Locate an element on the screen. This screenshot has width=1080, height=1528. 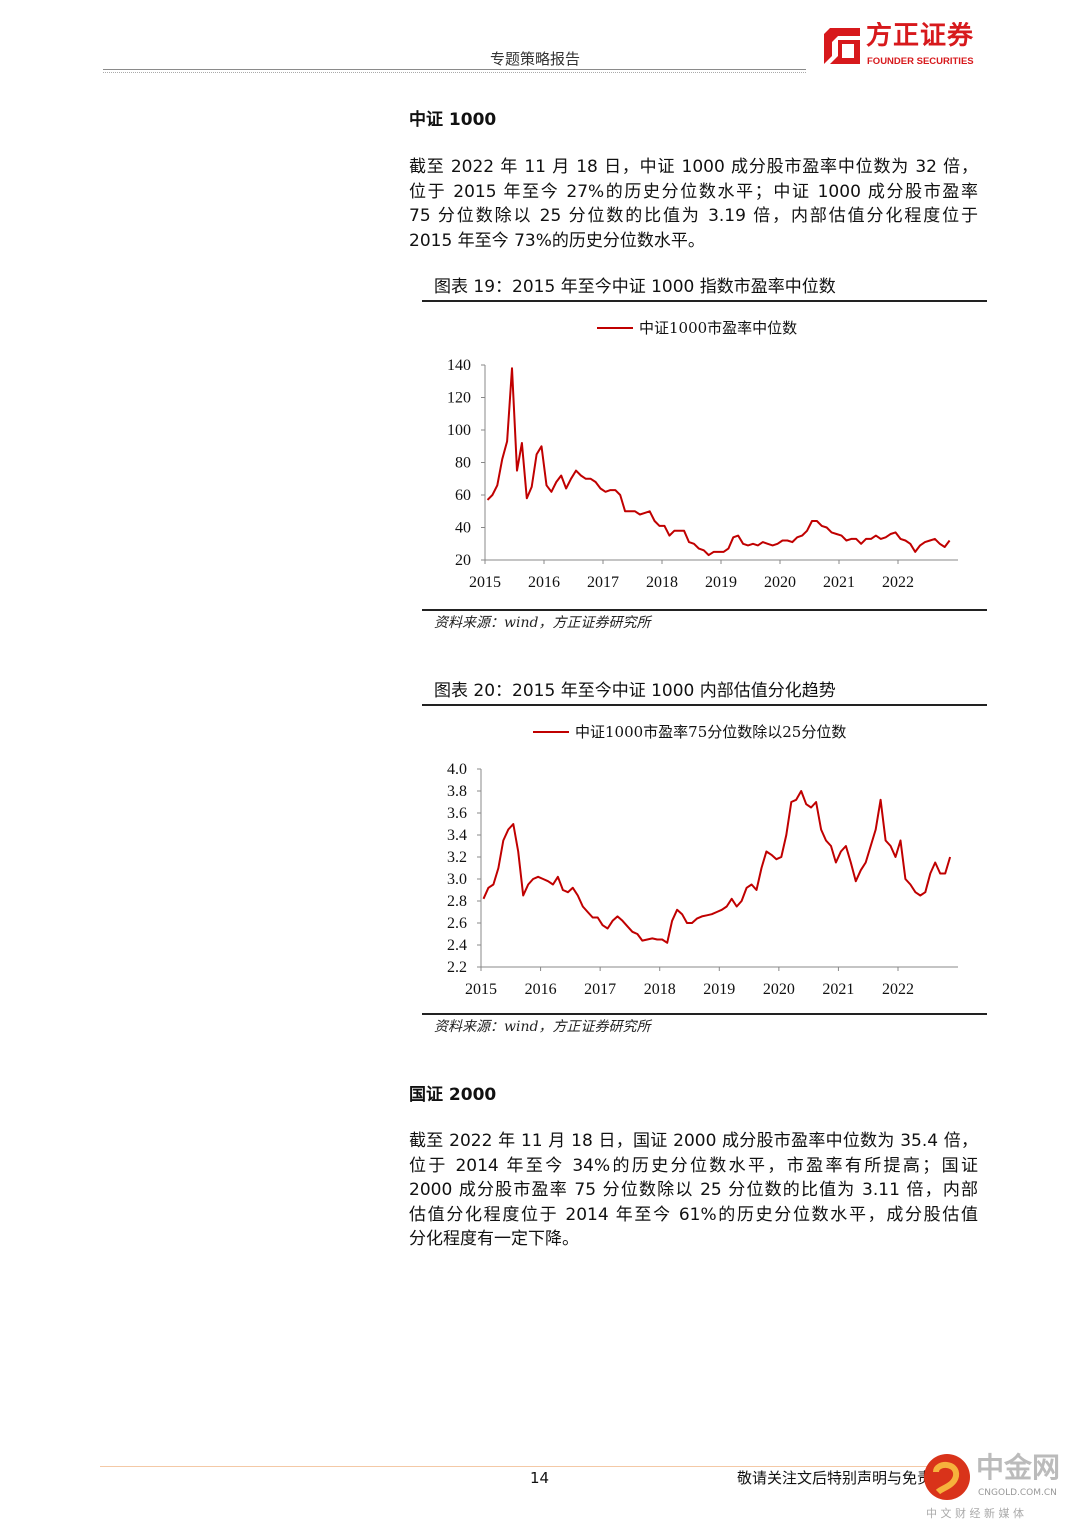
paragraph-line: 位于 2015 年至今 27%的历史分位数水平；中证 1000 成分股市盈率 is located at coordinates (693, 191).